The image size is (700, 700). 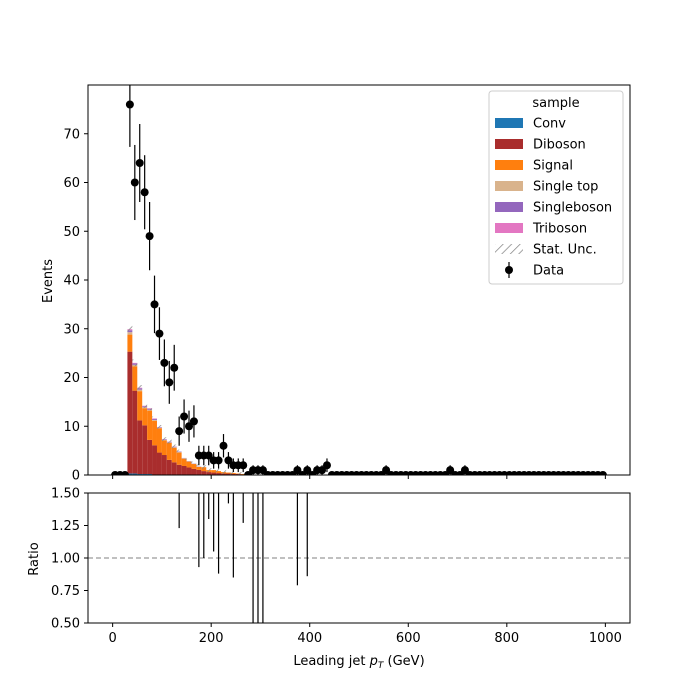 What do you see at coordinates (71, 378) in the screenshot?
I see `y-tick-label-main: 20` at bounding box center [71, 378].